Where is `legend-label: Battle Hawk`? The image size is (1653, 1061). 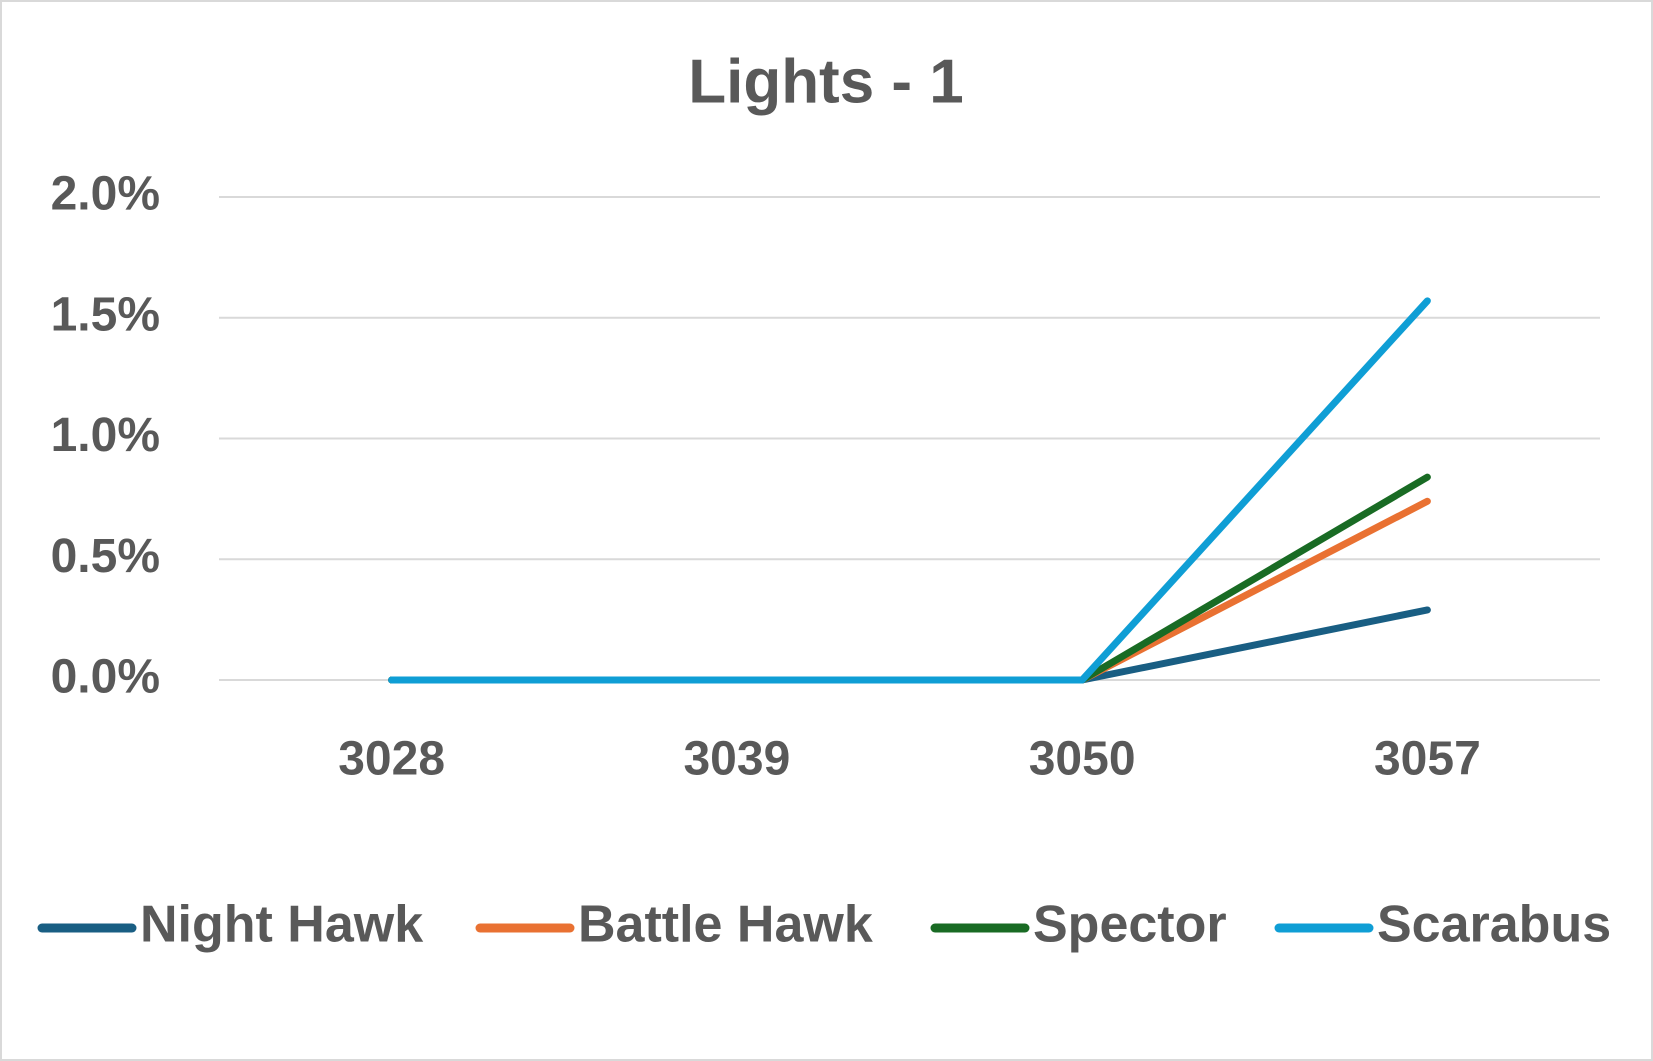 legend-label: Battle Hawk is located at coordinates (725, 925).